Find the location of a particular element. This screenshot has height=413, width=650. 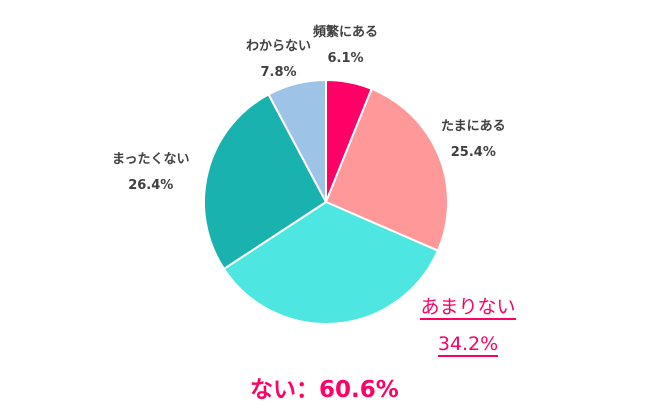

label-hinpan-value: 6.1% is located at coordinates (345, 58).